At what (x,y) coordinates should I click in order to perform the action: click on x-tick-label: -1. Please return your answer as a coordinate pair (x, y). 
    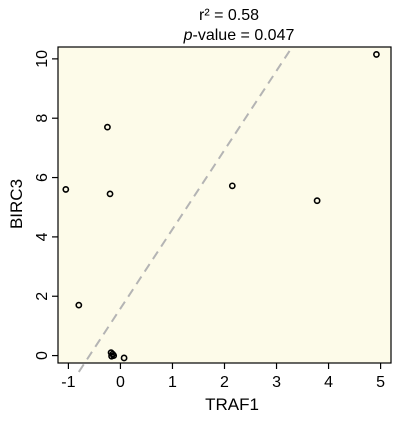
    Looking at the image, I should click on (68, 382).